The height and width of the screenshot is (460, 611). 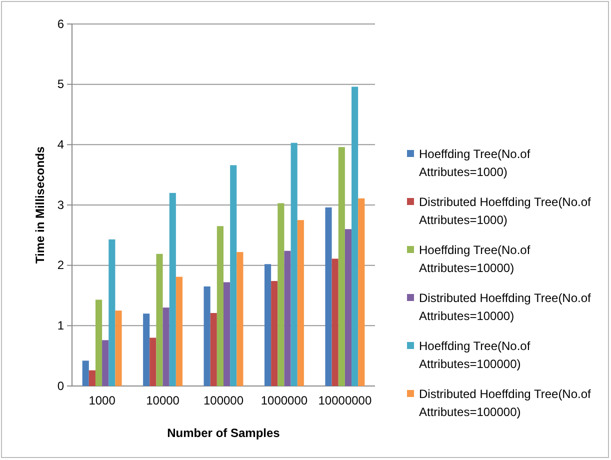 What do you see at coordinates (475, 259) in the screenshot?
I see `legend-label: Hoeffding Tree(No.of Attributes=10000)` at bounding box center [475, 259].